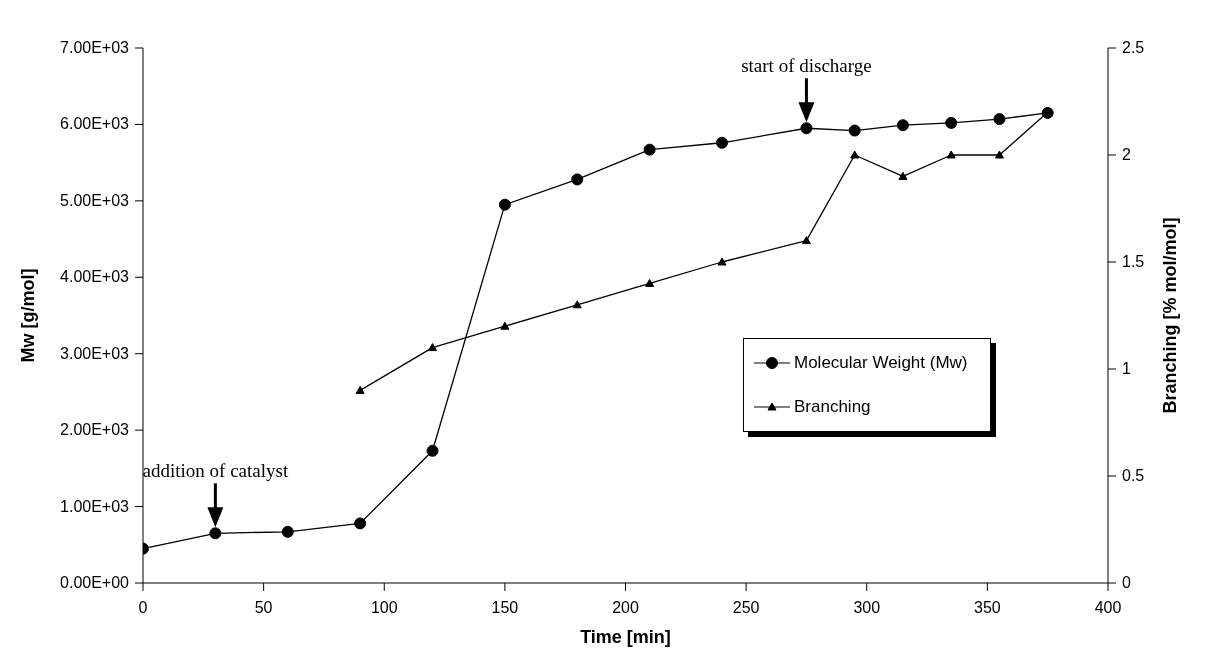 The width and height of the screenshot is (1207, 663). Describe the element at coordinates (95, 200) in the screenshot. I see `y-tick-label: 5.00E+03` at that location.